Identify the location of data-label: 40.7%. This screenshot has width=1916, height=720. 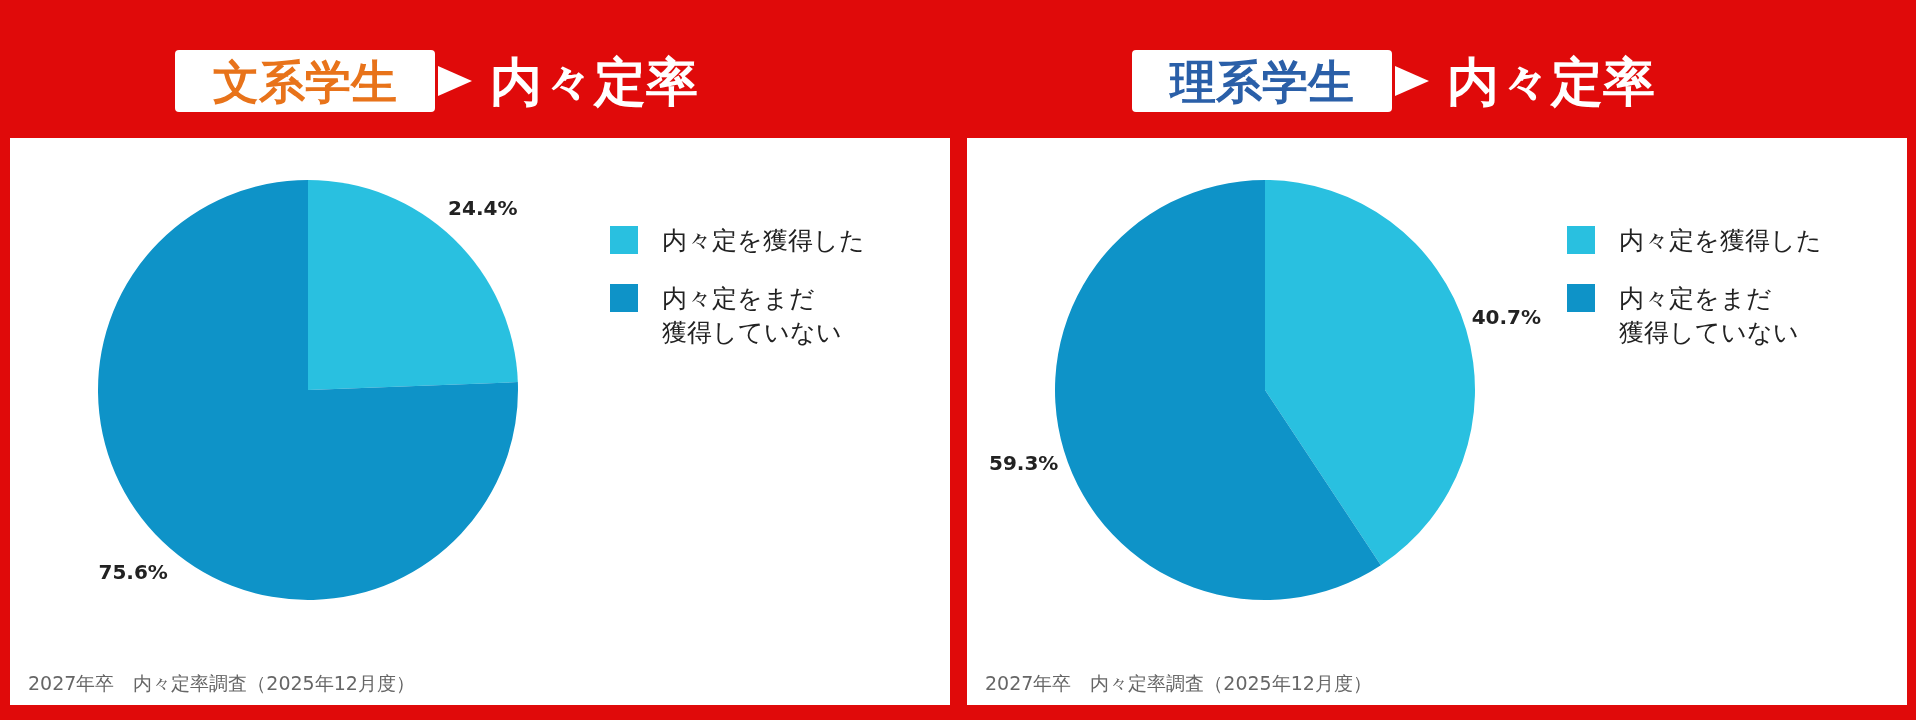
(1506, 317).